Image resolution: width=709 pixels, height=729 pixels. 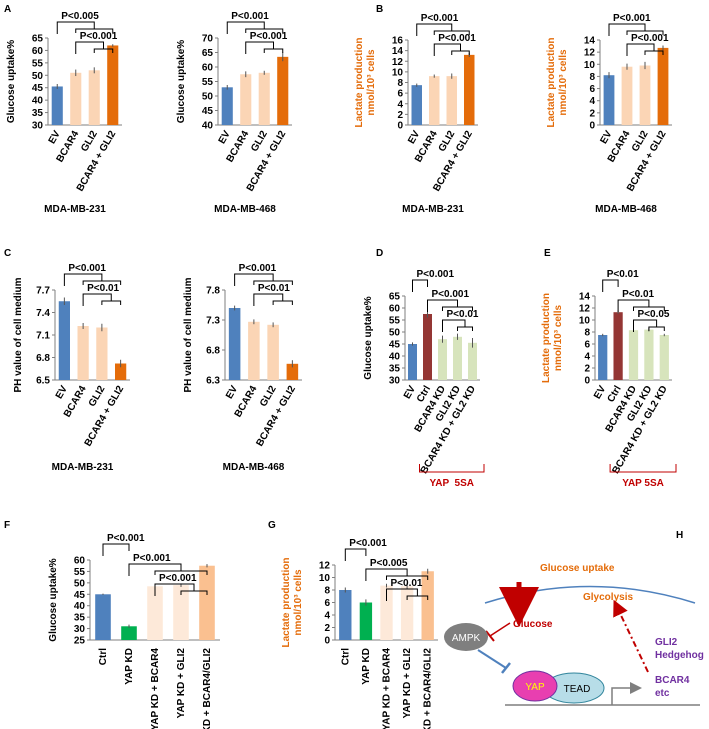 What do you see at coordinates (577, 568) in the screenshot?
I see `uptake-label: Glucose uptake` at bounding box center [577, 568].